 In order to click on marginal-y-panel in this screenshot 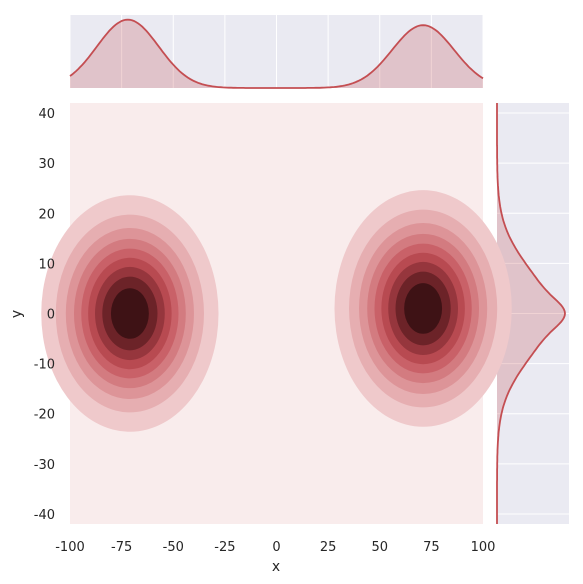, I will do `click(532, 313)`.